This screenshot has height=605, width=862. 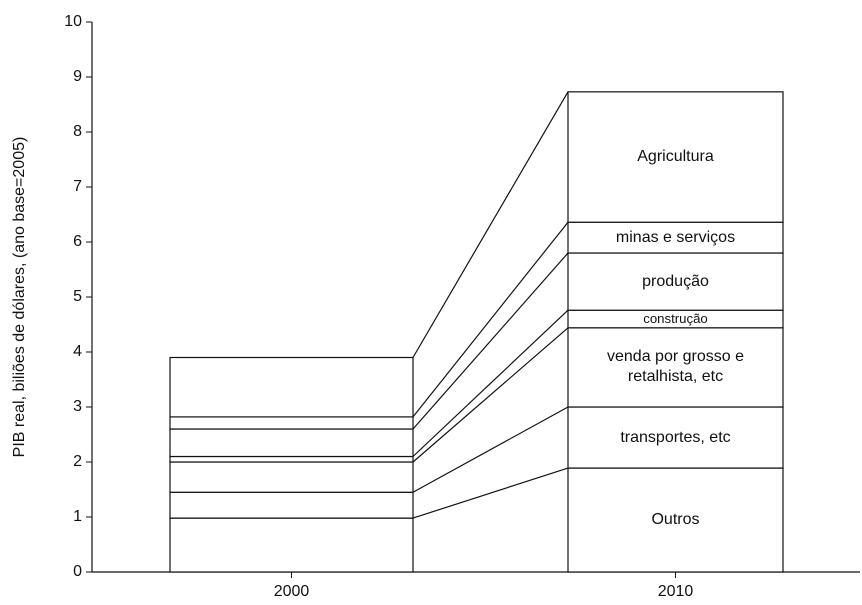 What do you see at coordinates (675, 281) in the screenshot?
I see `segment-label: produção` at bounding box center [675, 281].